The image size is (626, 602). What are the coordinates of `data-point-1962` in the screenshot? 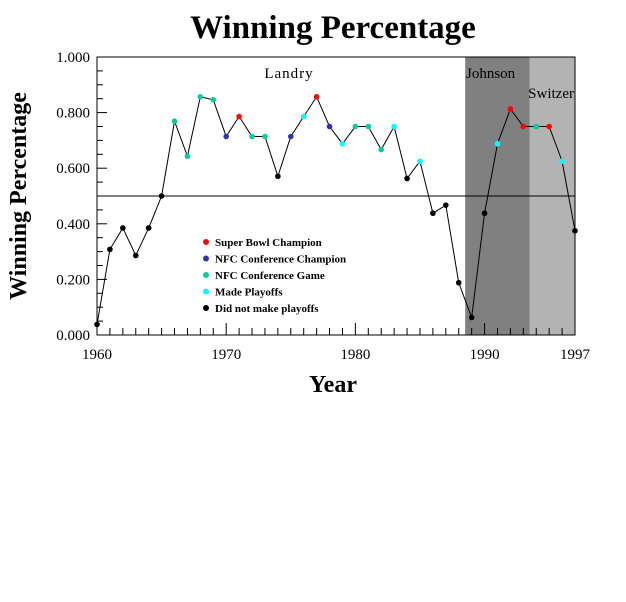 It's located at (123, 228).